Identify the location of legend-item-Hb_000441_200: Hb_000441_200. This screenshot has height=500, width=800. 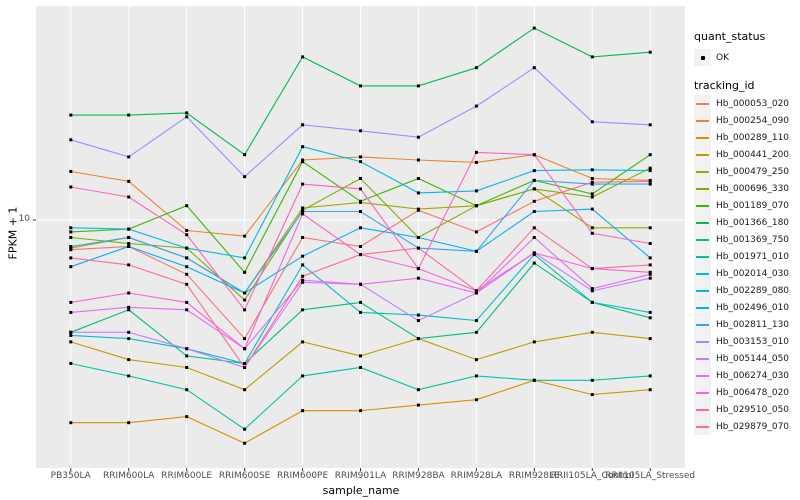
(747, 154).